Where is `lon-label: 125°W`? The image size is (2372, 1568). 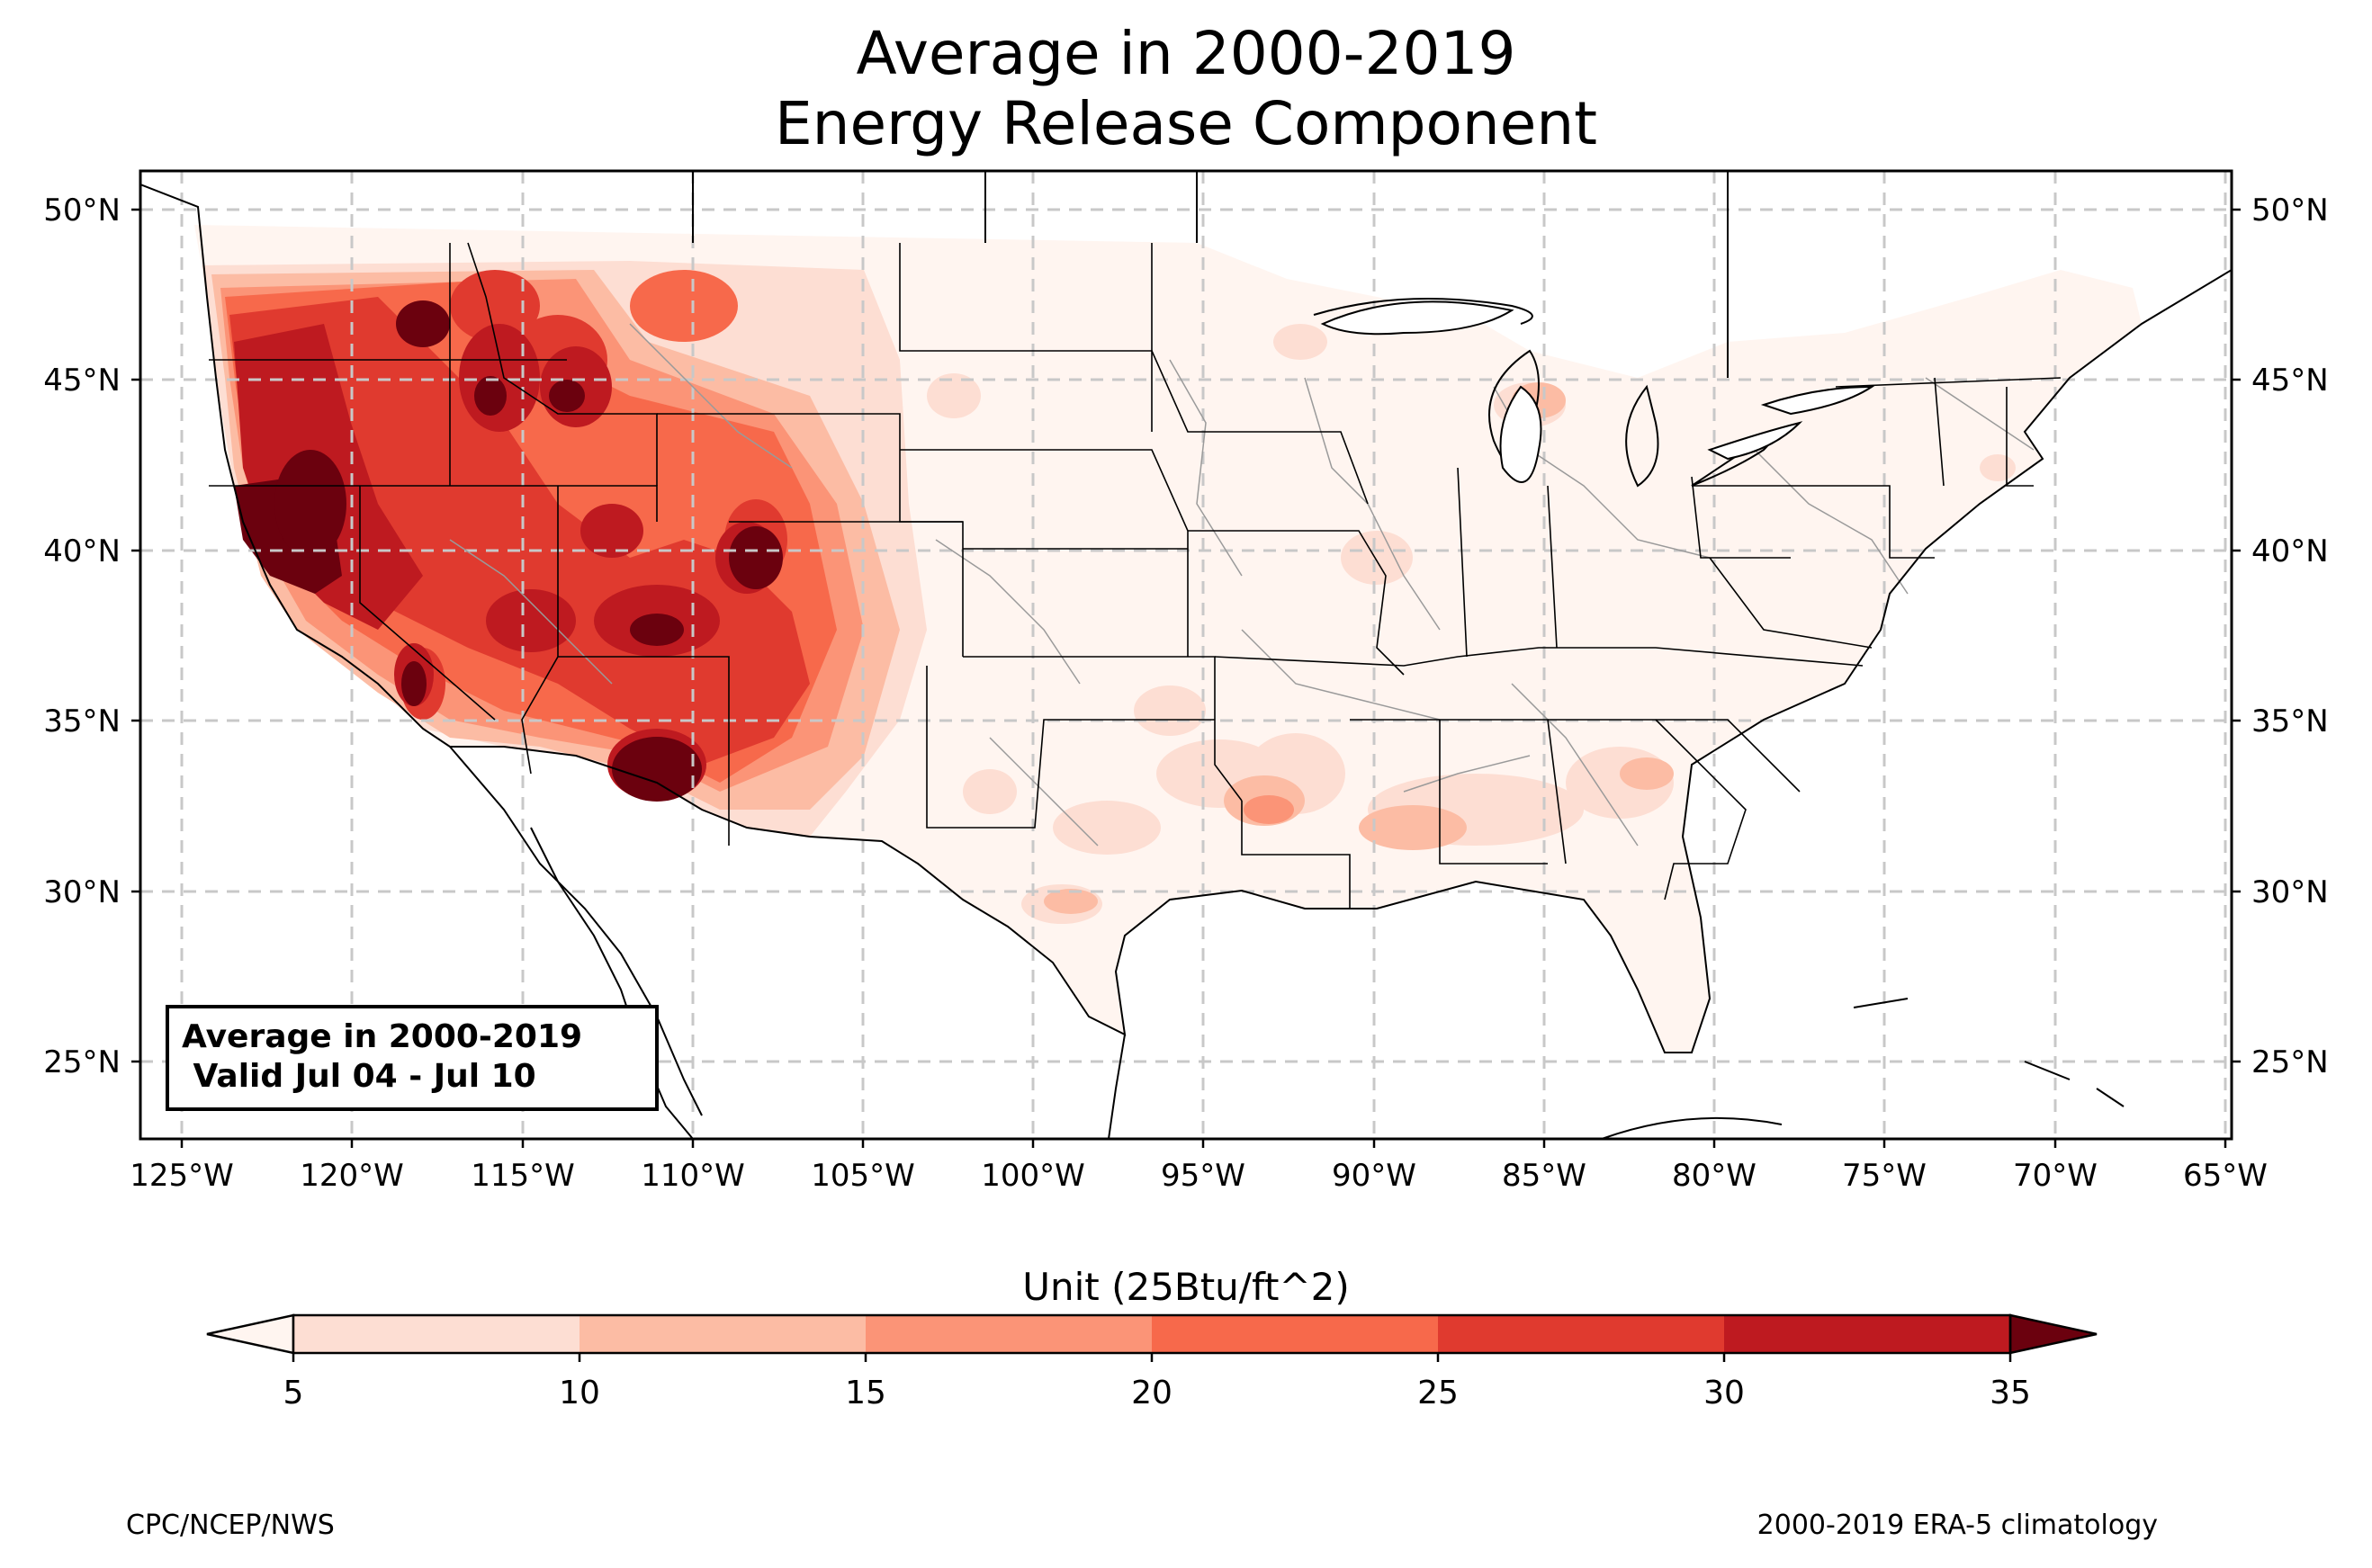
lon-label: 125°W is located at coordinates (182, 1176).